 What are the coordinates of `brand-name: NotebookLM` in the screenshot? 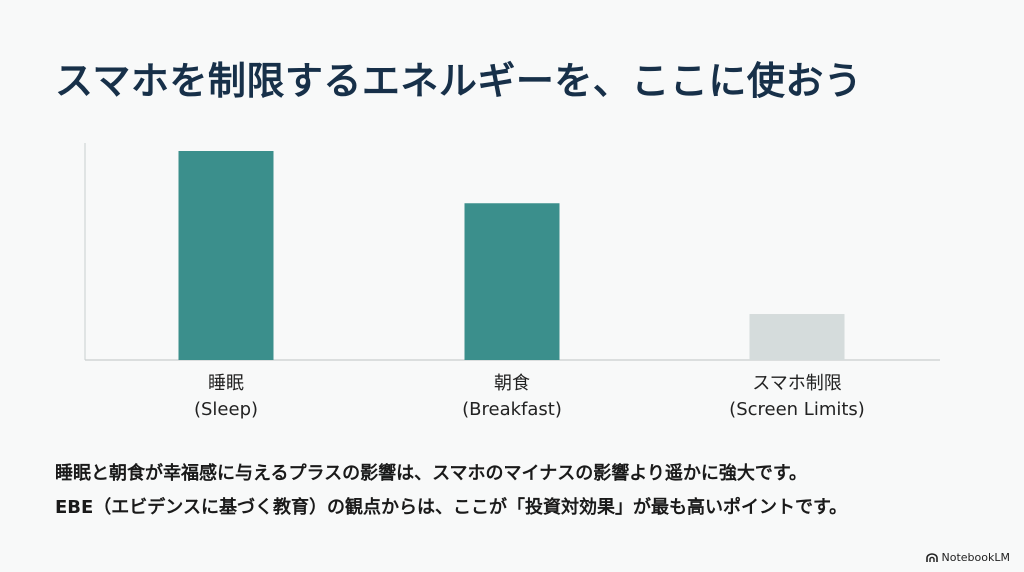 It's located at (975, 557).